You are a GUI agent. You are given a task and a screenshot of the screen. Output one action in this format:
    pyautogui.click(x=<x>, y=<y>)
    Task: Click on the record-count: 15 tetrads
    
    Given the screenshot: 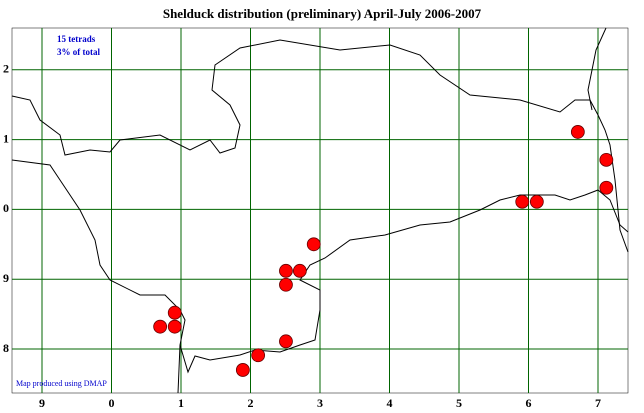 What is the action you would take?
    pyautogui.click(x=76, y=39)
    